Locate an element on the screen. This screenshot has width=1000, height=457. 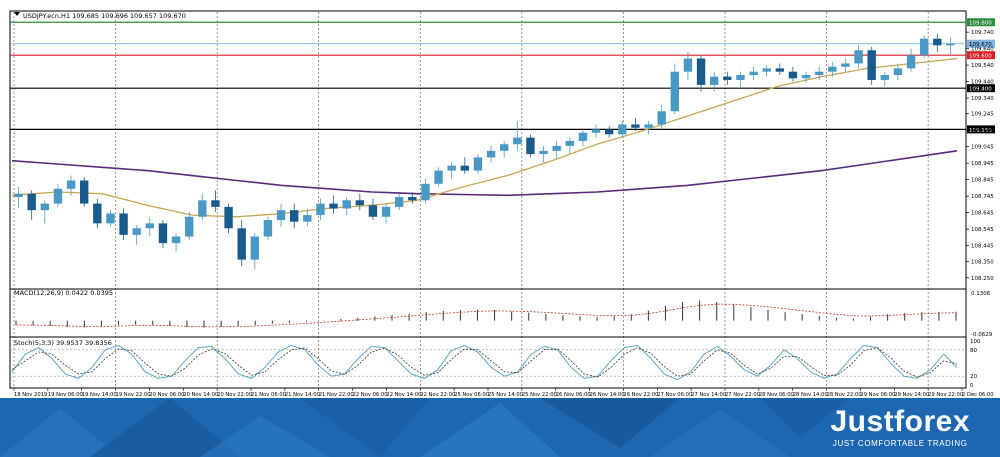
ma-slow-line is located at coordinates (484, 173).